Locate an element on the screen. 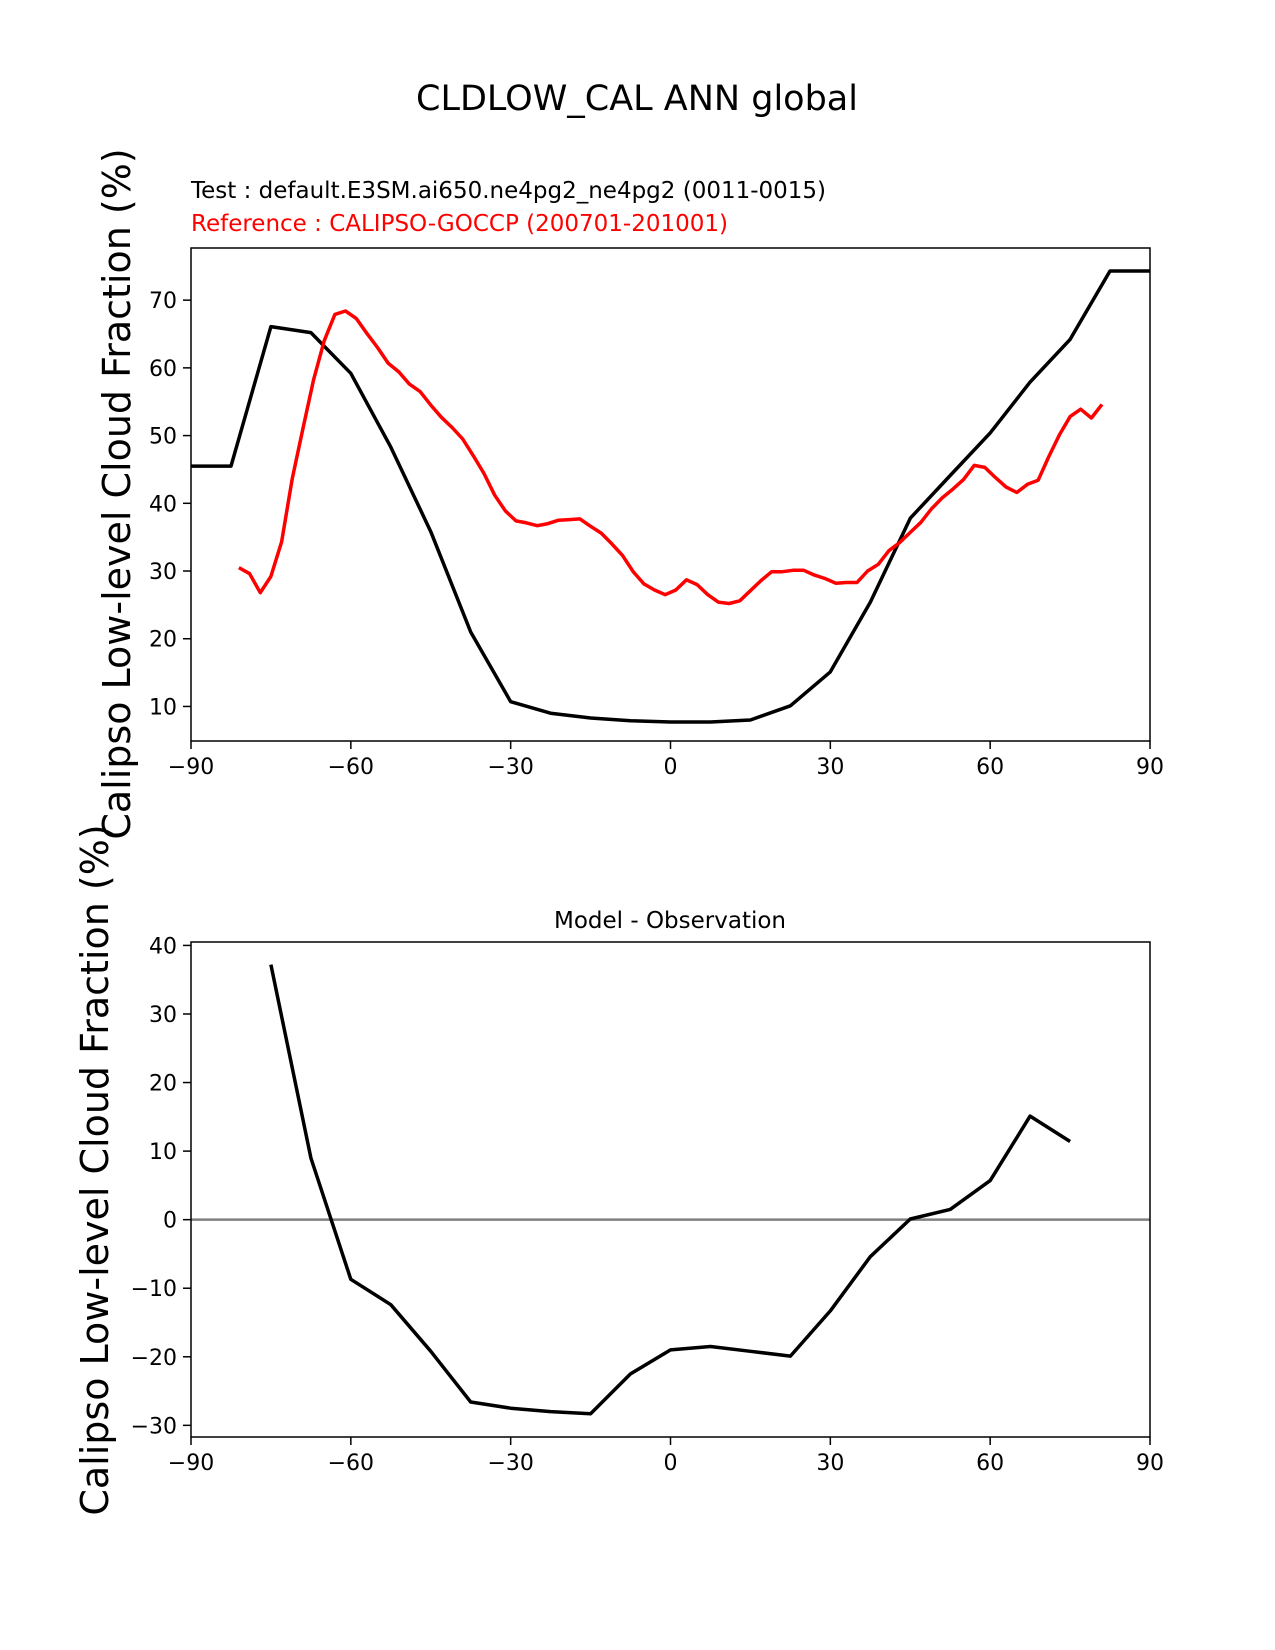 This screenshot has width=1275, height=1650. figure-title: CLDLOW_CAL ANN global is located at coordinates (637, 99).